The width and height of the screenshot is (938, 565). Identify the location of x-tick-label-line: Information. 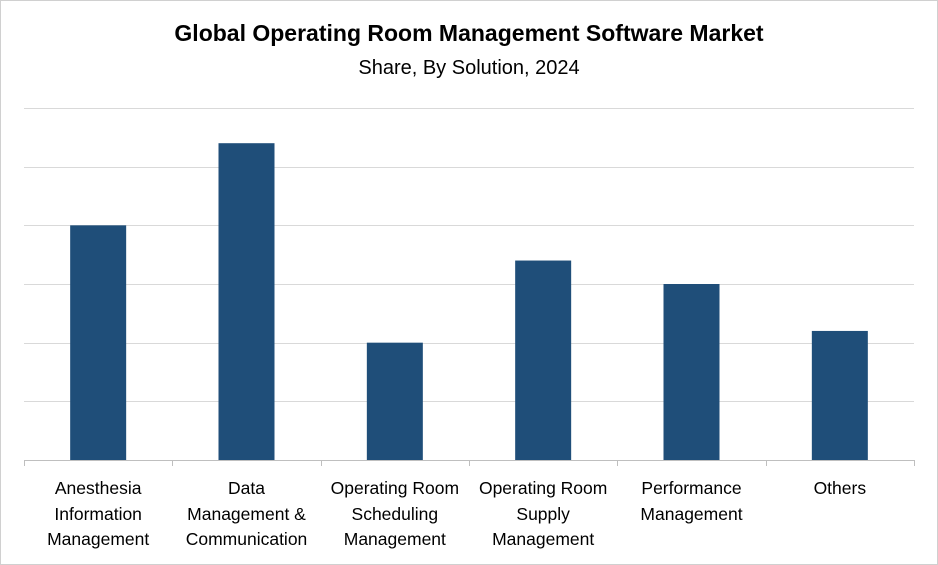
(98, 513).